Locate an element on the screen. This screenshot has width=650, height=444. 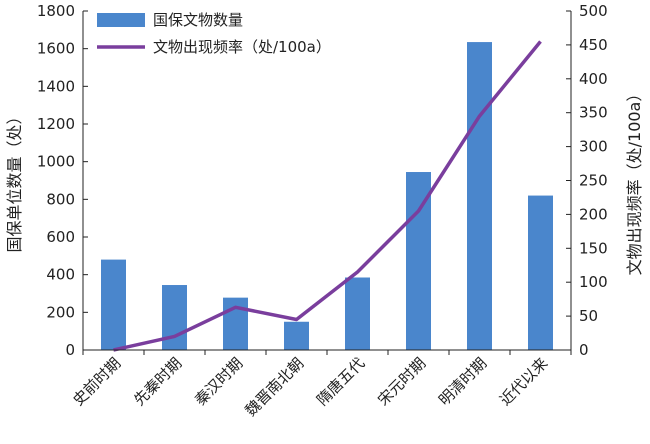
left-tick-label: 1600 is located at coordinates (56, 49).